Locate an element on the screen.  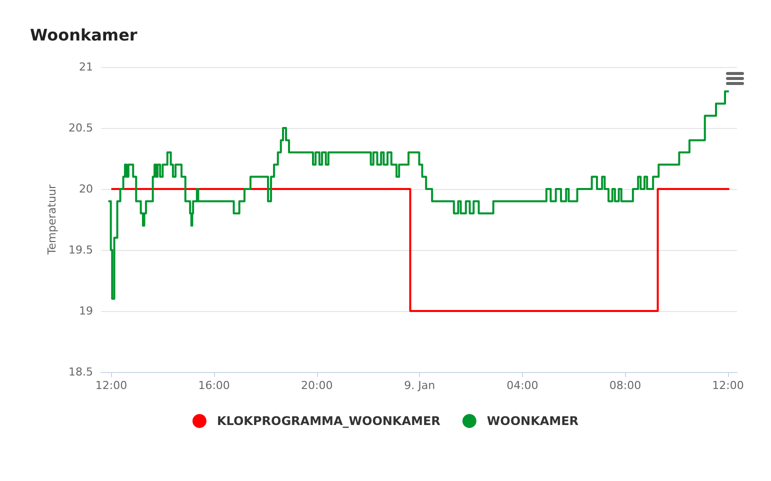
legend-label: WOONKAMER is located at coordinates (532, 421).